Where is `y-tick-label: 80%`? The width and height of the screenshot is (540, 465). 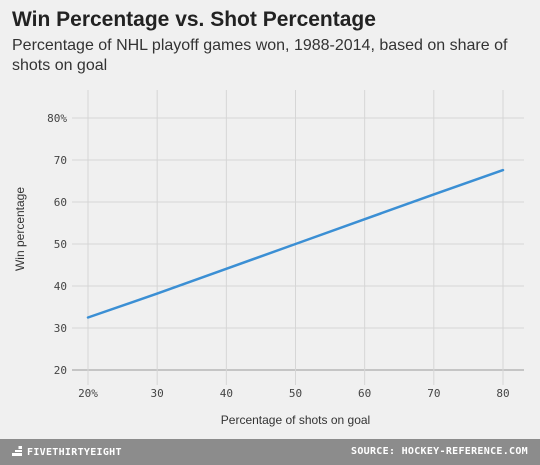
y-tick-label: 80% is located at coordinates (57, 118).